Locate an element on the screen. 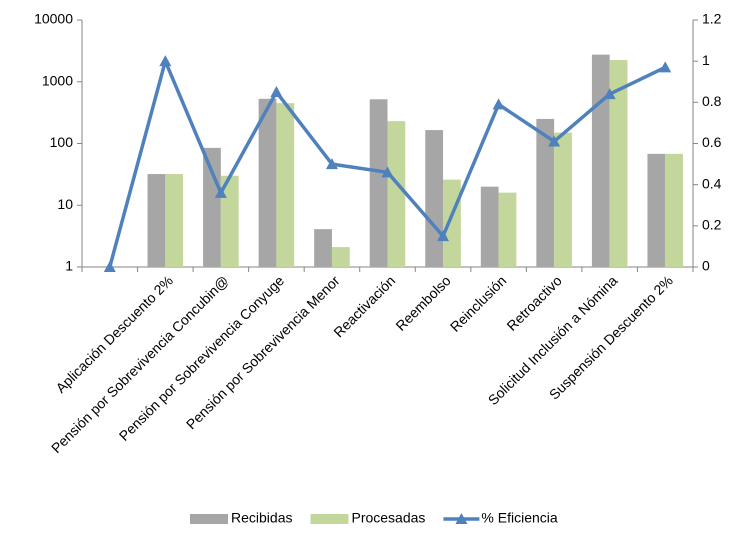 This screenshot has height=535, width=740. y2-tick-label: 0.8 is located at coordinates (712, 101).